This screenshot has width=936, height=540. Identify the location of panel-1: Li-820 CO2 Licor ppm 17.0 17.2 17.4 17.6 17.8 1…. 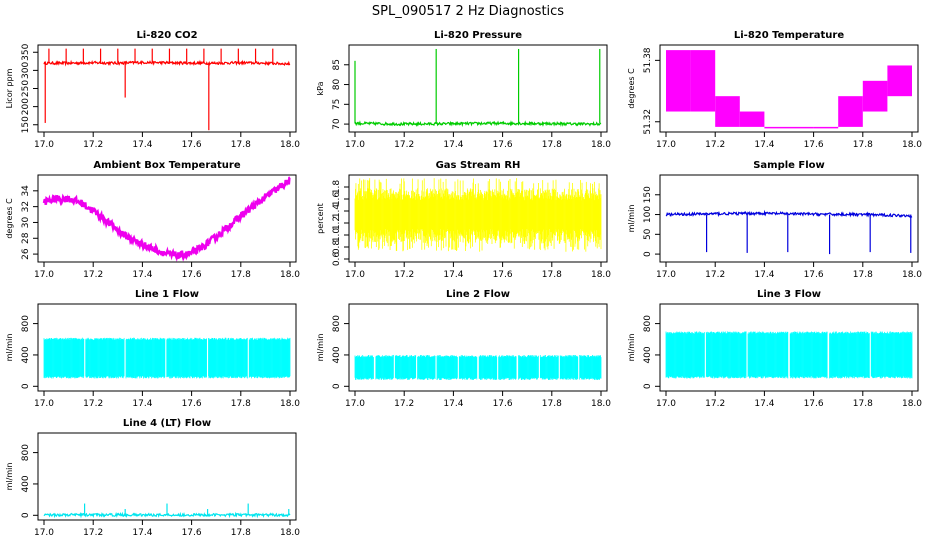
(152, 90).